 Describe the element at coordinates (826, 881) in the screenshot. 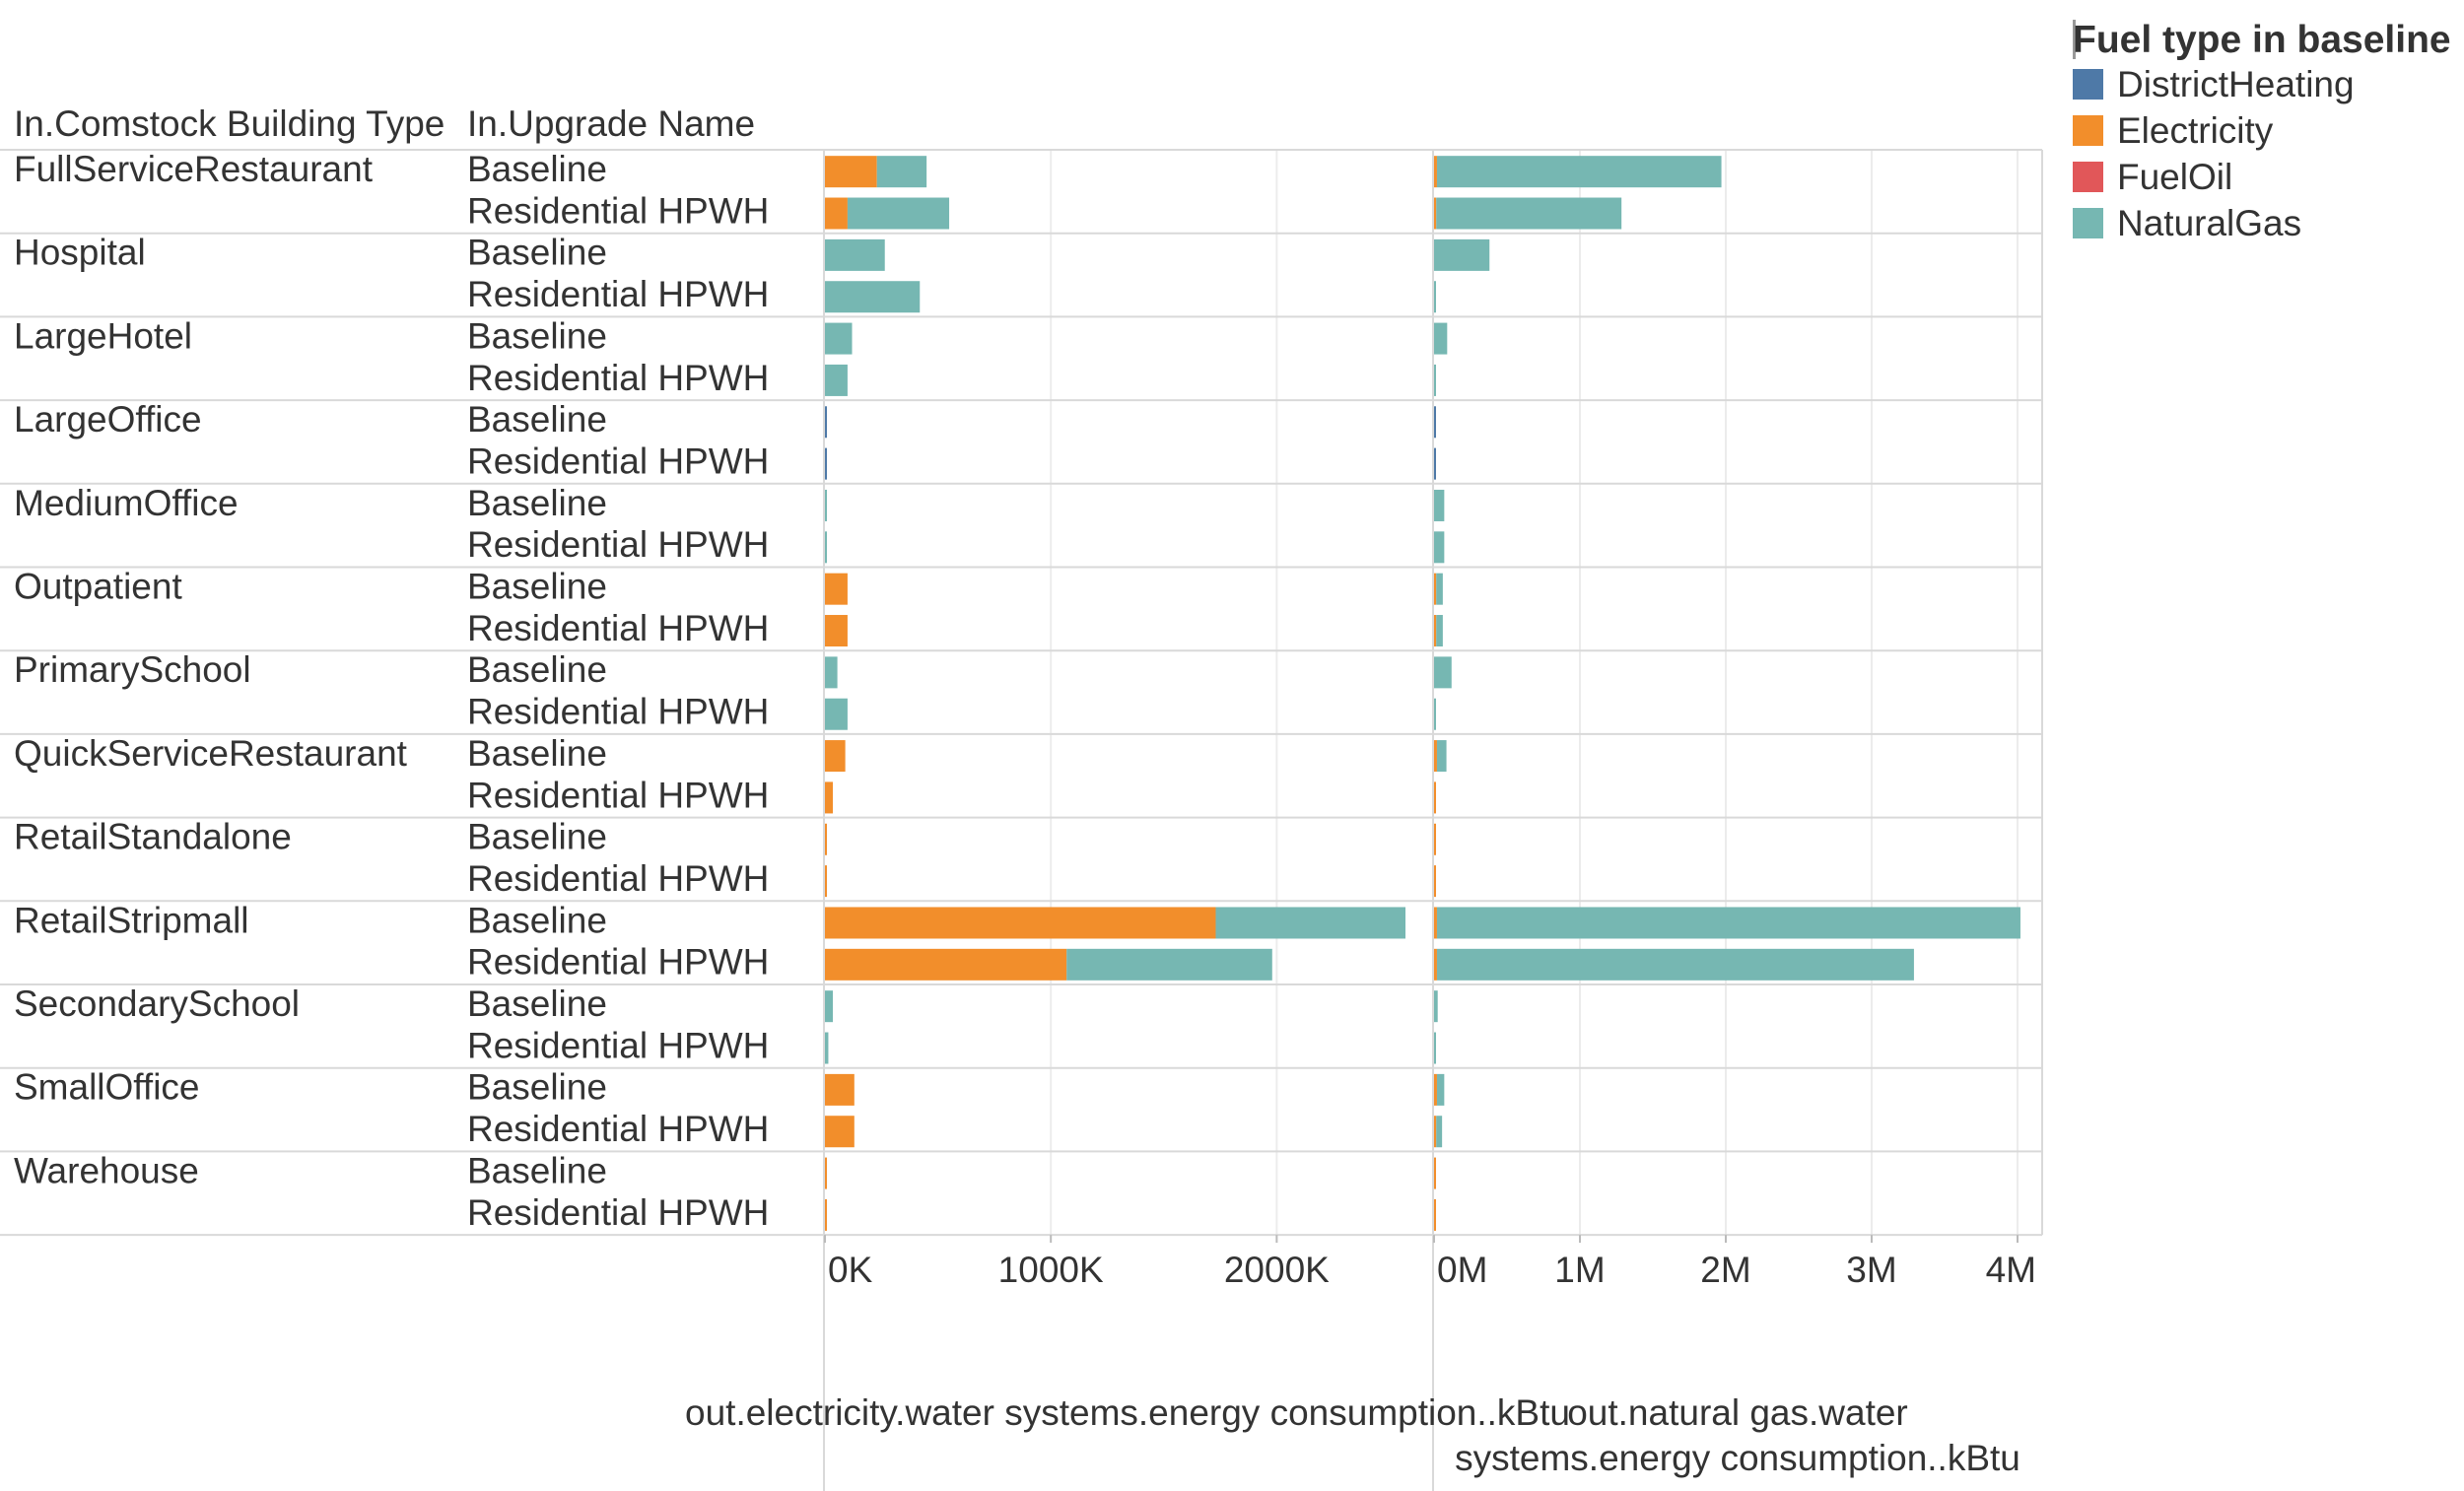

I see `bar-elec-8-1-Electricity` at that location.